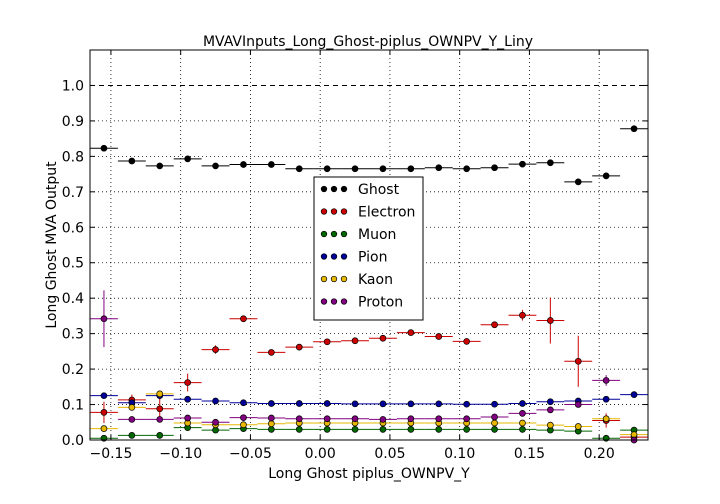 The image size is (720, 504). Describe the element at coordinates (375, 280) in the screenshot. I see `legend-label: Kaon` at that location.